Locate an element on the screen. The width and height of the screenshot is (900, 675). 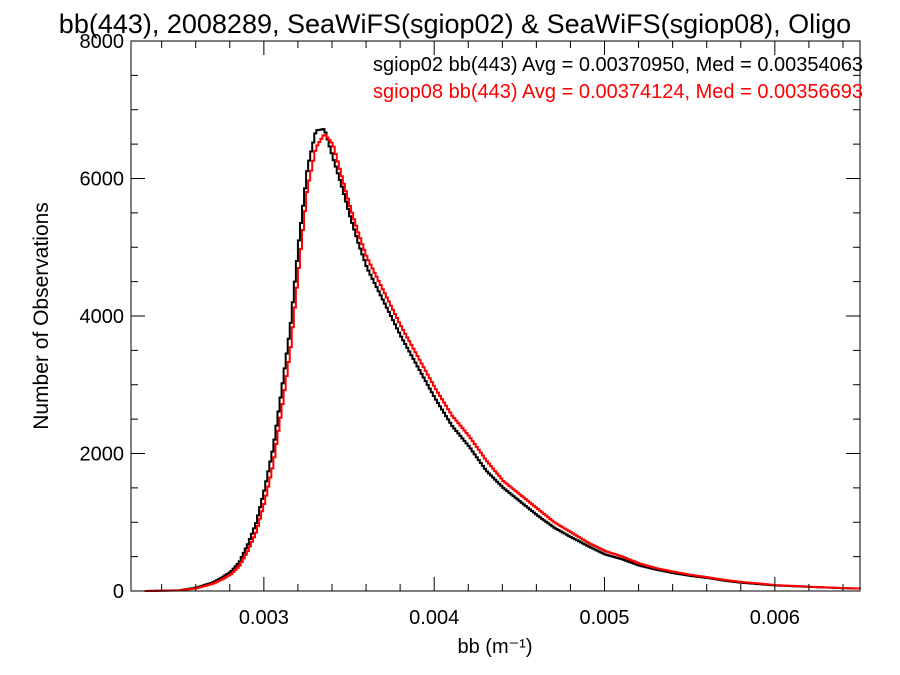
x-tick-label: 0.003 is located at coordinates (264, 618).